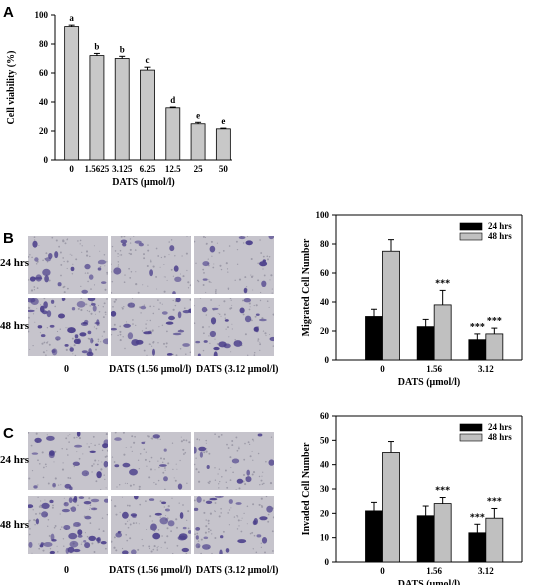 This screenshot has height=585, width=539. I want to click on chart-b-ytick-label: 0, so click(327, 360).